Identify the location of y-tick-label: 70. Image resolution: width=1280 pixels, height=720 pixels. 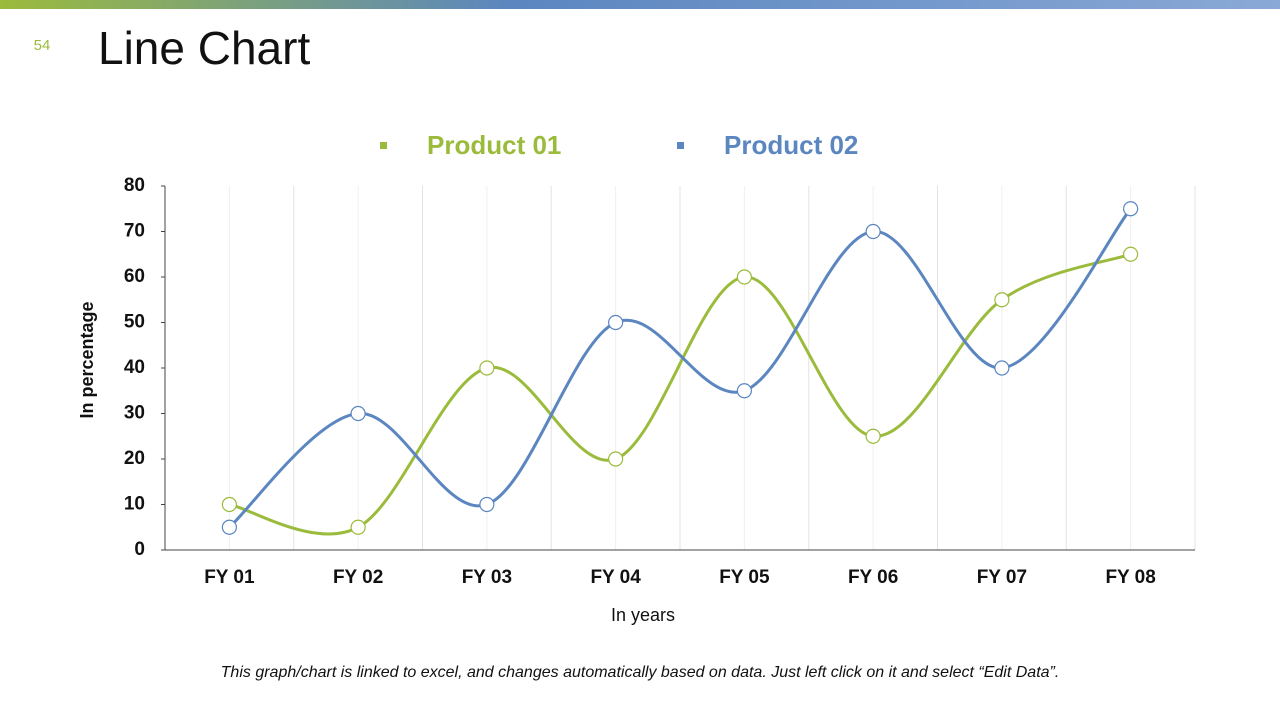
(134, 231).